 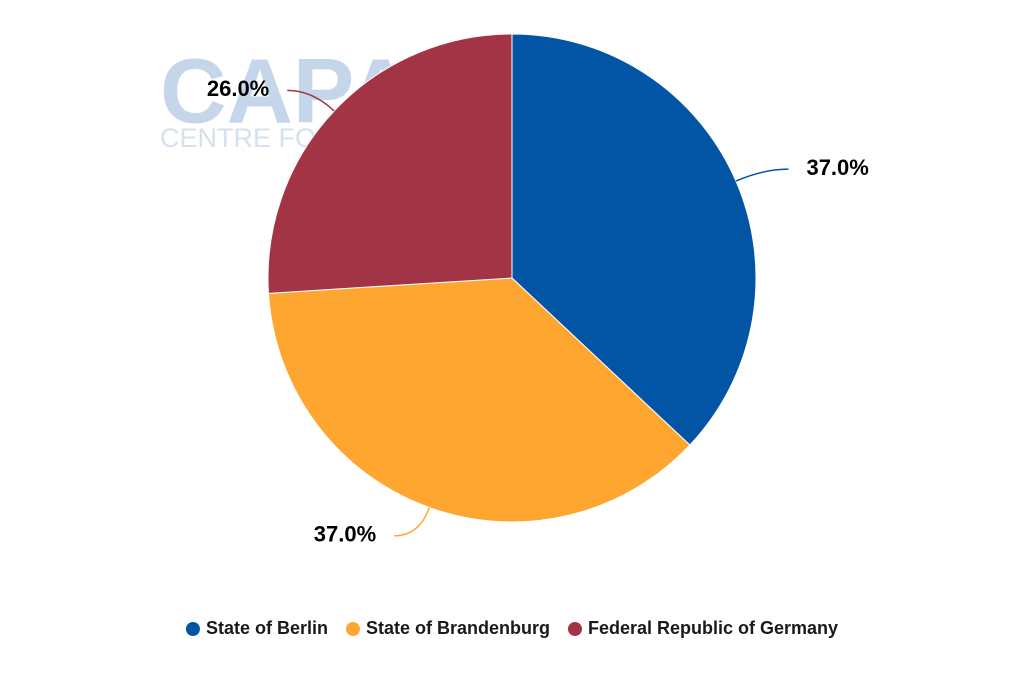 What do you see at coordinates (713, 628) in the screenshot?
I see `legend-label: Federal Republic of Germany` at bounding box center [713, 628].